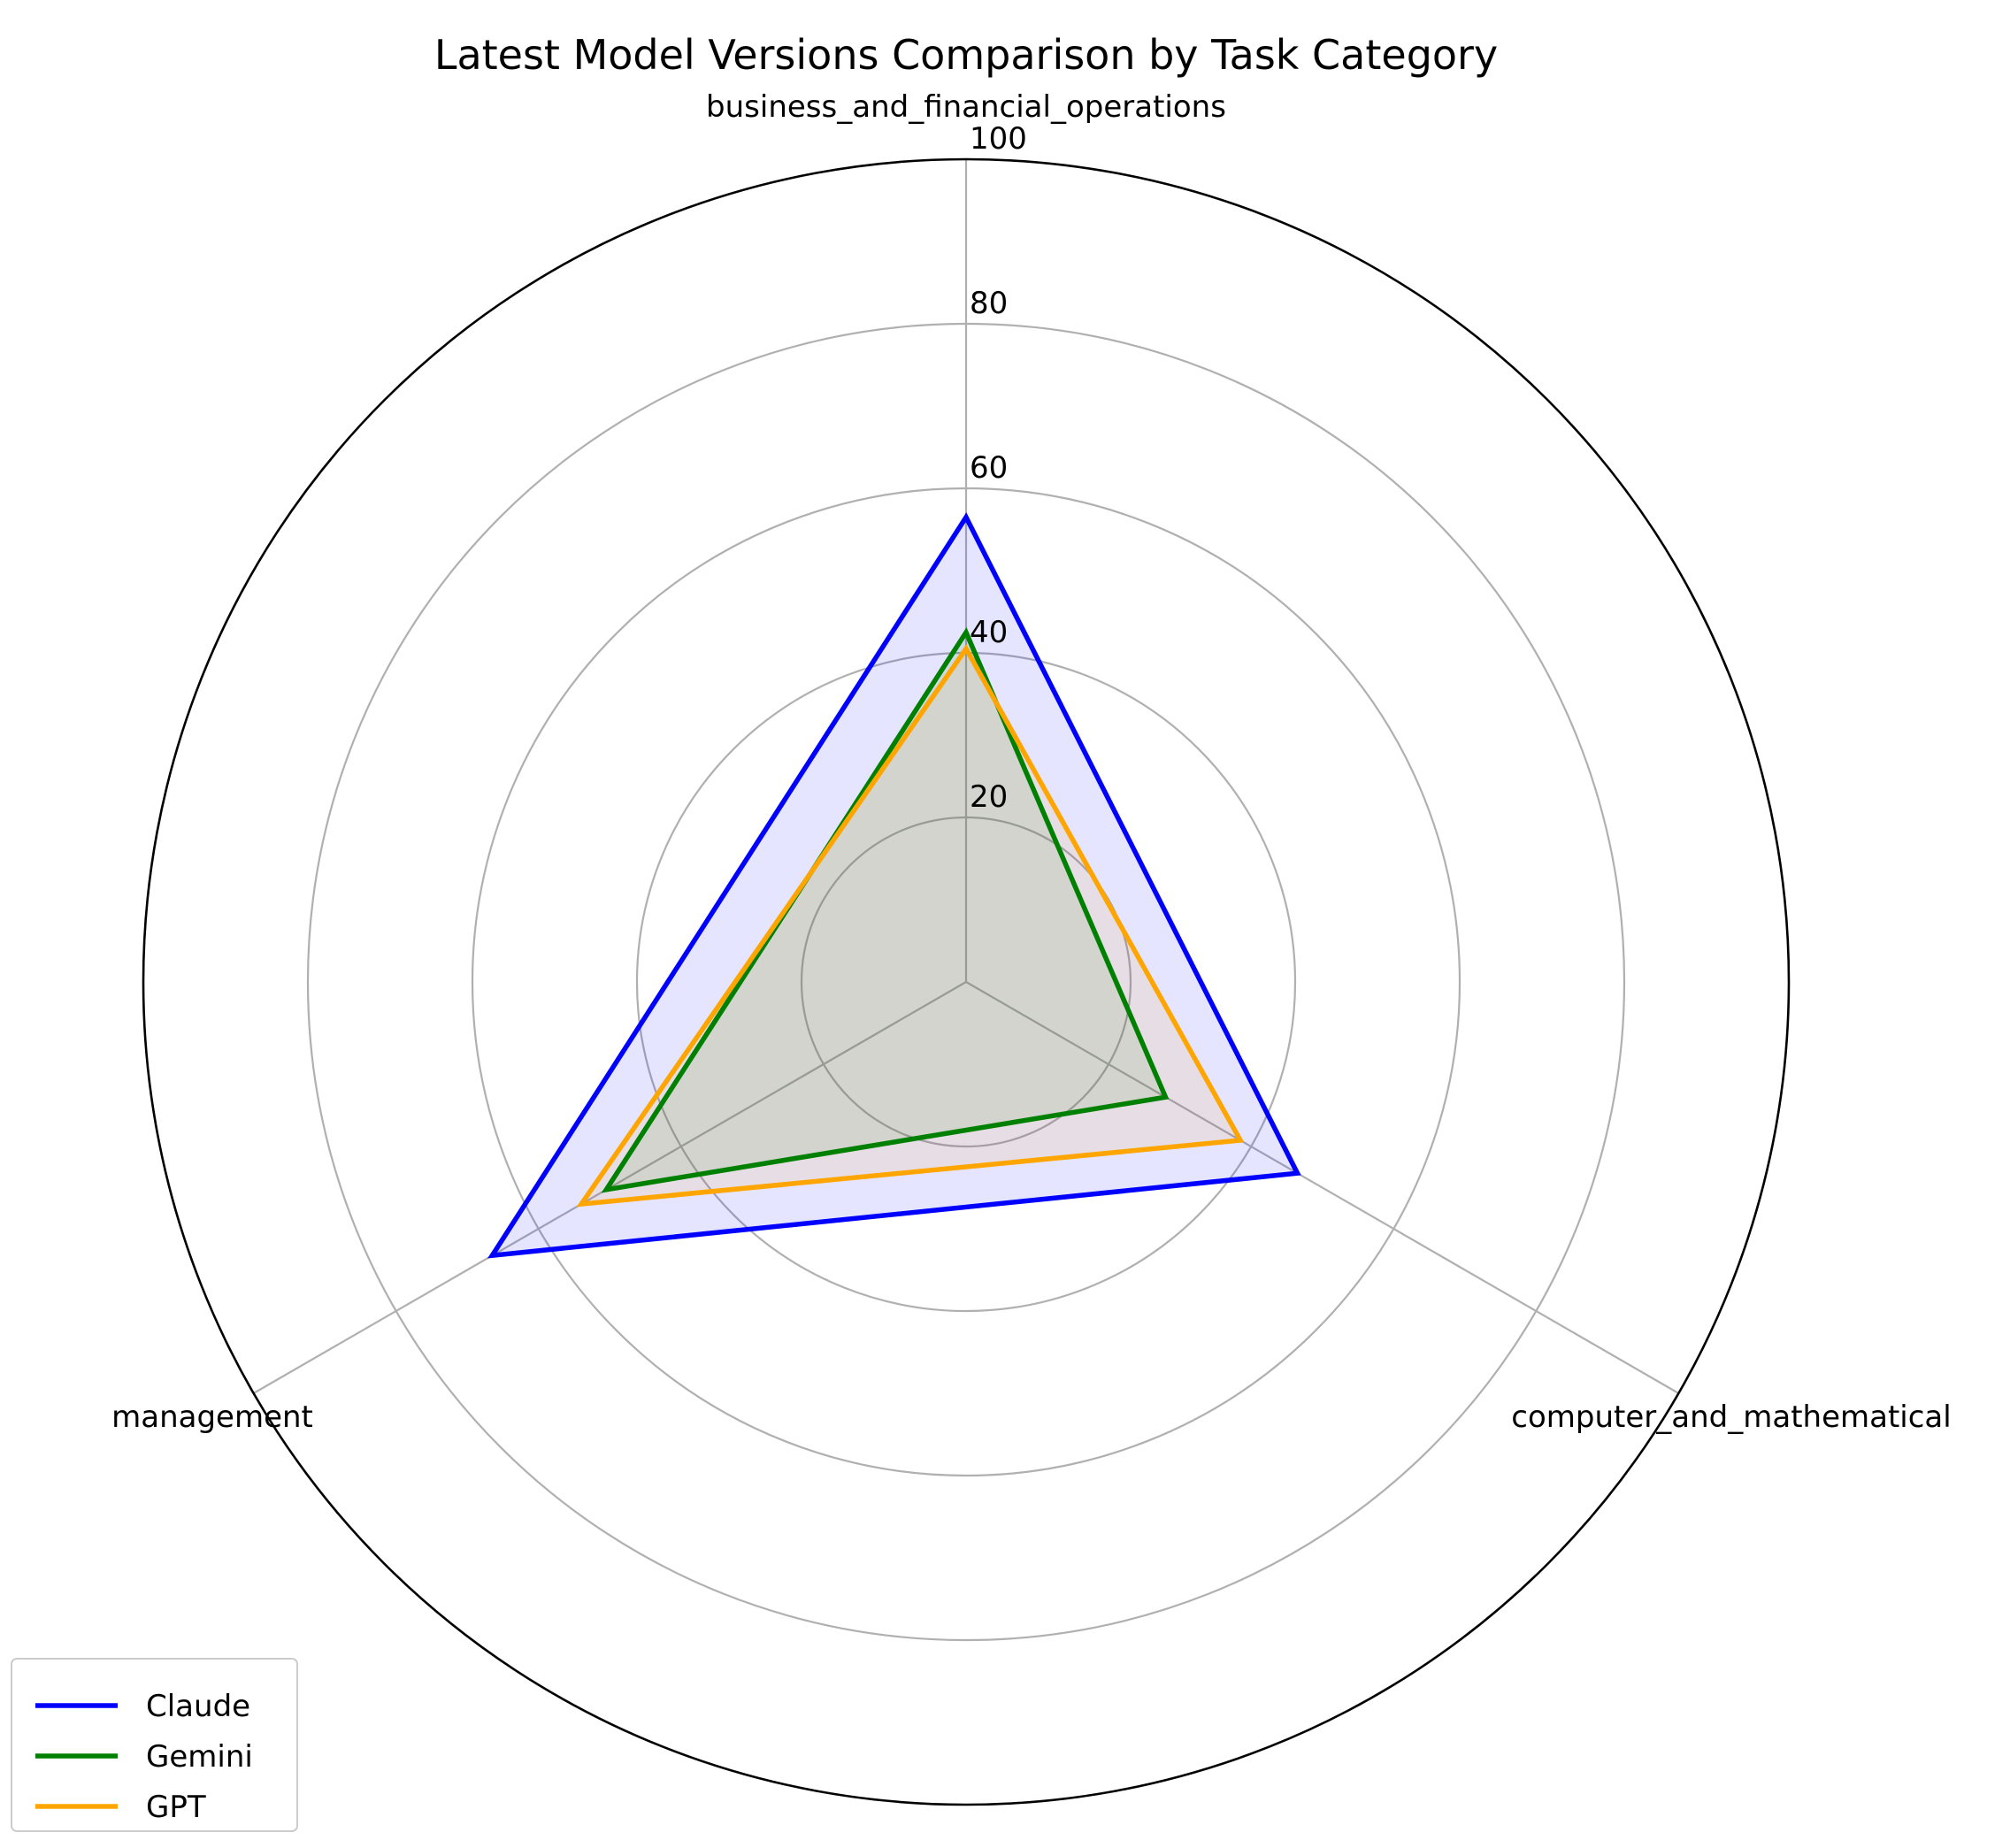 The image size is (2010, 1848). Describe the element at coordinates (198, 1706) in the screenshot. I see `legend-label-claude: Claude` at that location.